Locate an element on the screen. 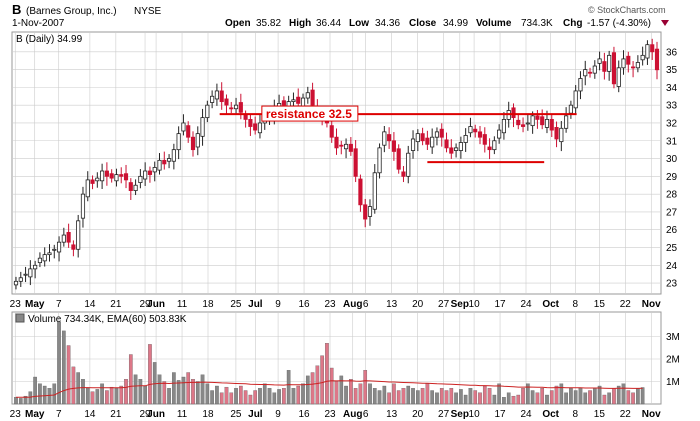 The image size is (700, 421). x-tick-label: 21 is located at coordinates (116, 304).